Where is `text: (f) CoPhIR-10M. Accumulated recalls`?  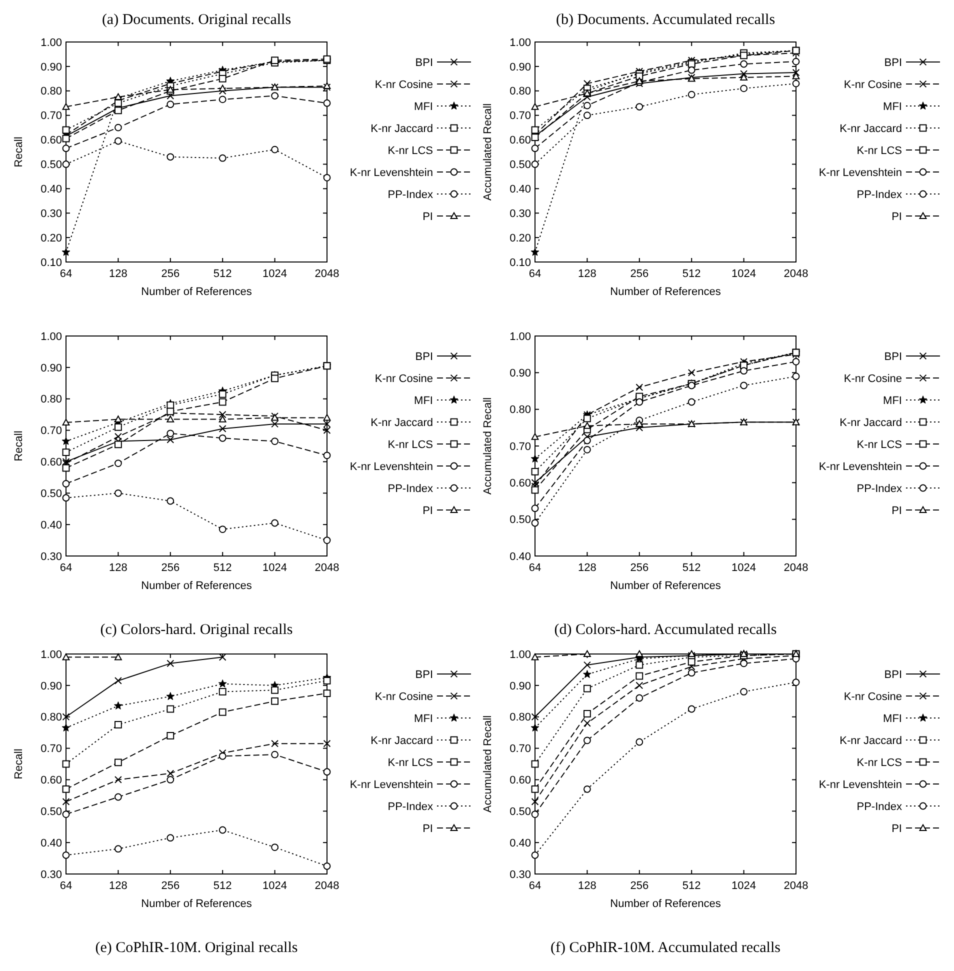 text: (f) CoPhIR-10M. Accumulated recalls is located at coordinates (665, 948).